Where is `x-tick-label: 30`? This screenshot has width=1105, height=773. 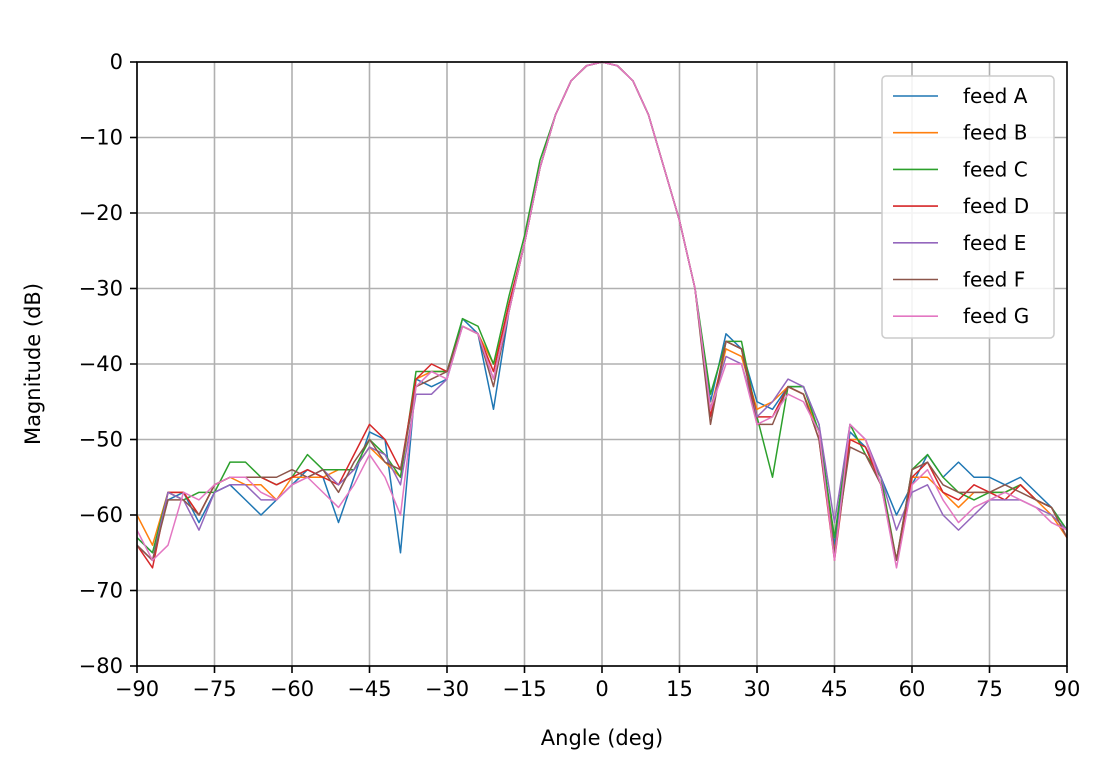
x-tick-label: 30 is located at coordinates (757, 689).